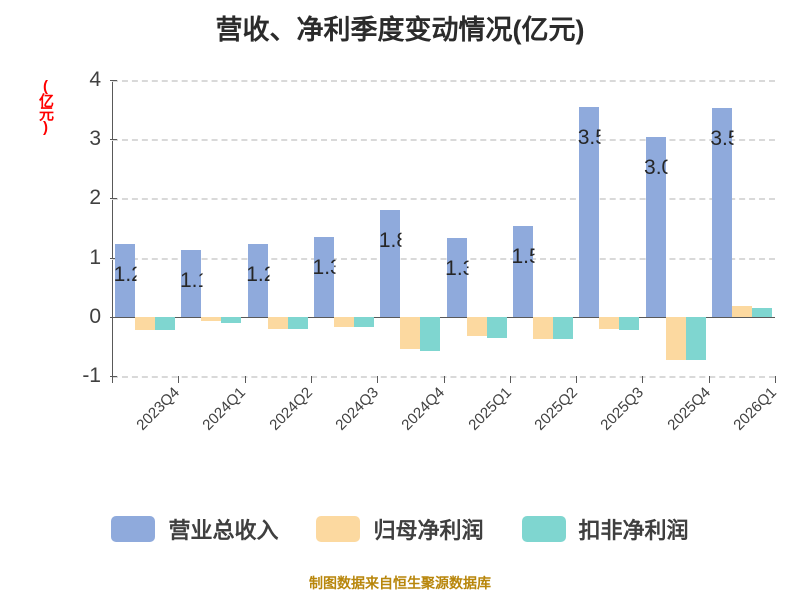 This screenshot has width=800, height=600. Describe the element at coordinates (145, 323) in the screenshot. I see `bar-2023Q4-net-profit` at that location.